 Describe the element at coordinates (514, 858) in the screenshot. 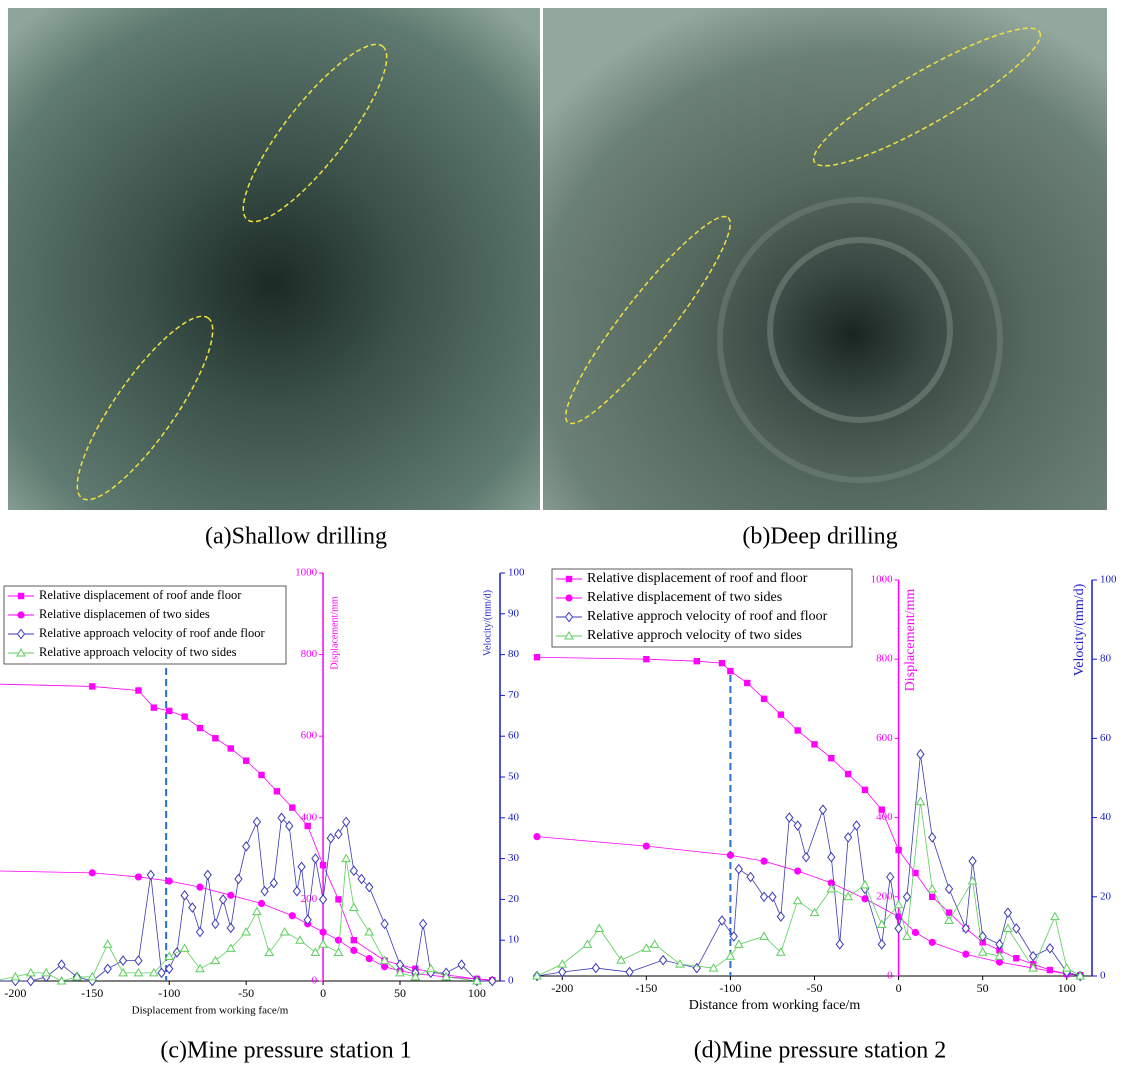

I see `y2-tick-label: 30` at that location.